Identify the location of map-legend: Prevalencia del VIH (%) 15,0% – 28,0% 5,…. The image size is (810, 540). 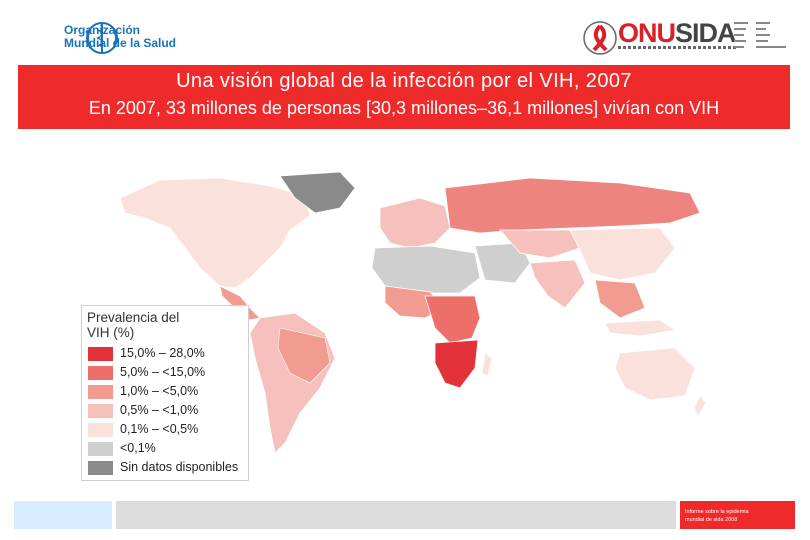
(165, 393).